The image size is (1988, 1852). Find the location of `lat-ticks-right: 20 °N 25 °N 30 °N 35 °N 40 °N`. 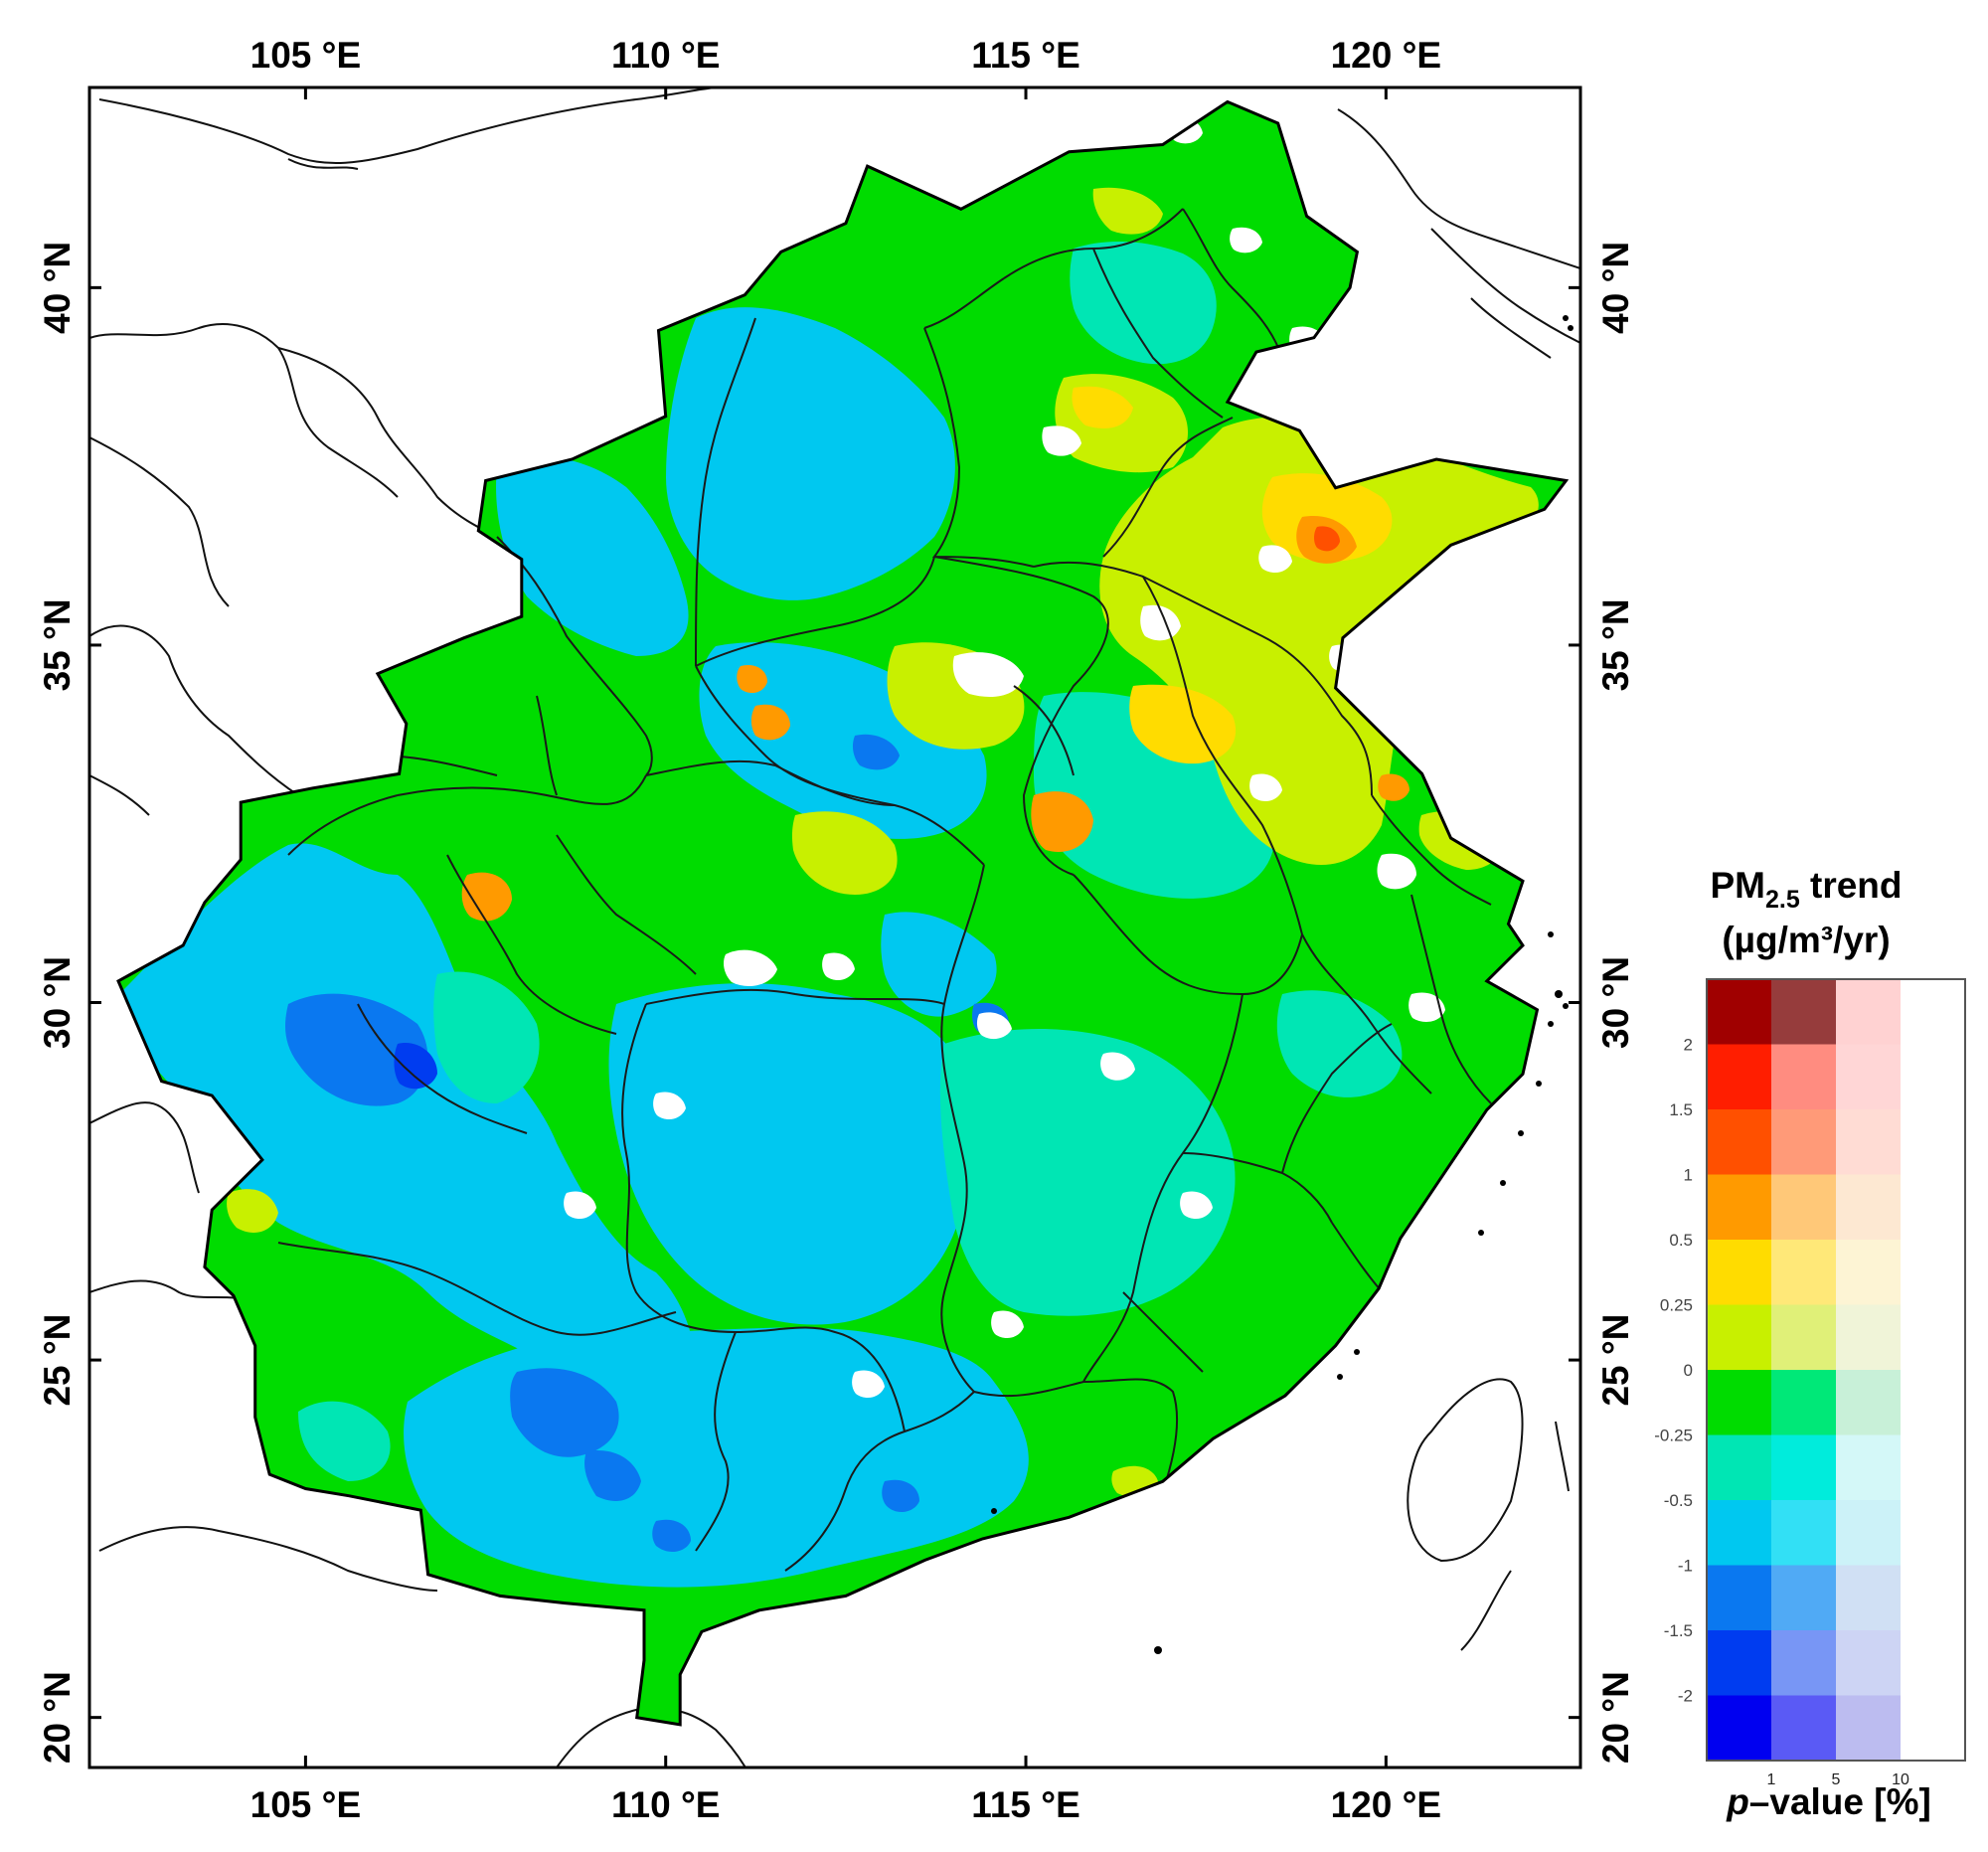

lat-ticks-right: 20 °N 25 °N 30 °N 35 °N 40 °N is located at coordinates (1602, 1003).